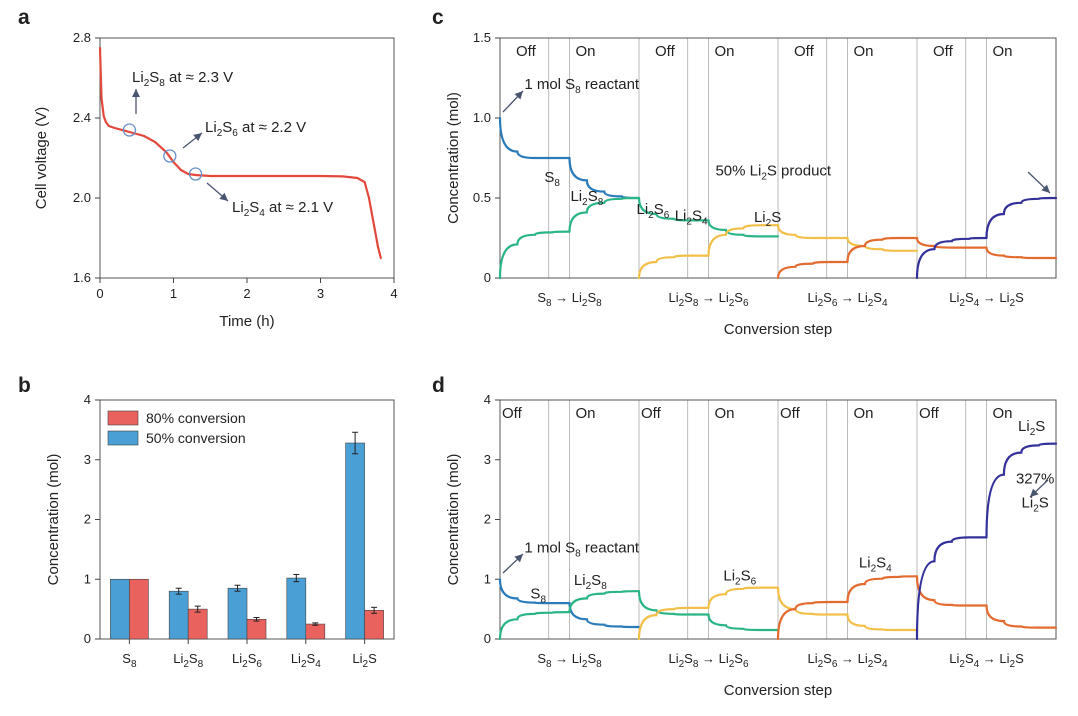 This screenshot has width=1078, height=716. What do you see at coordinates (99, 293) in the screenshot?
I see `x-tick-label: 0` at bounding box center [99, 293].